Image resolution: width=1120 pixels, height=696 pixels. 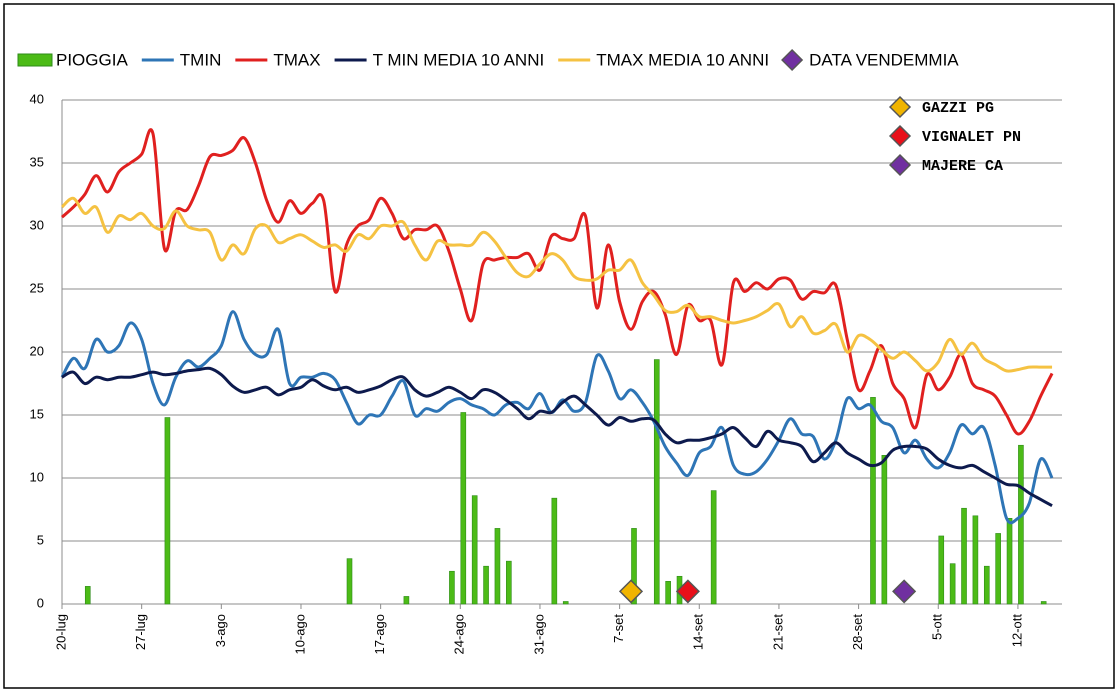 I want to click on y-tick-label: 30, so click(x=37, y=224).